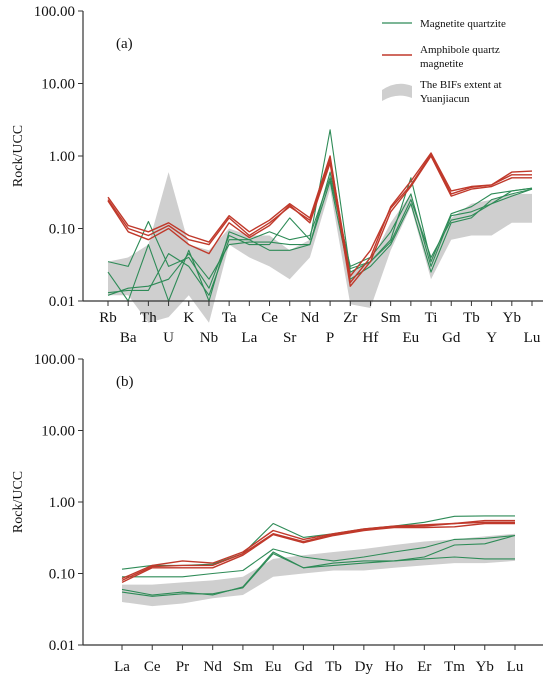 Image resolution: width=550 pixels, height=678 pixels. What do you see at coordinates (454, 667) in the screenshot?
I see `x-tick-label: Tm` at bounding box center [454, 667].